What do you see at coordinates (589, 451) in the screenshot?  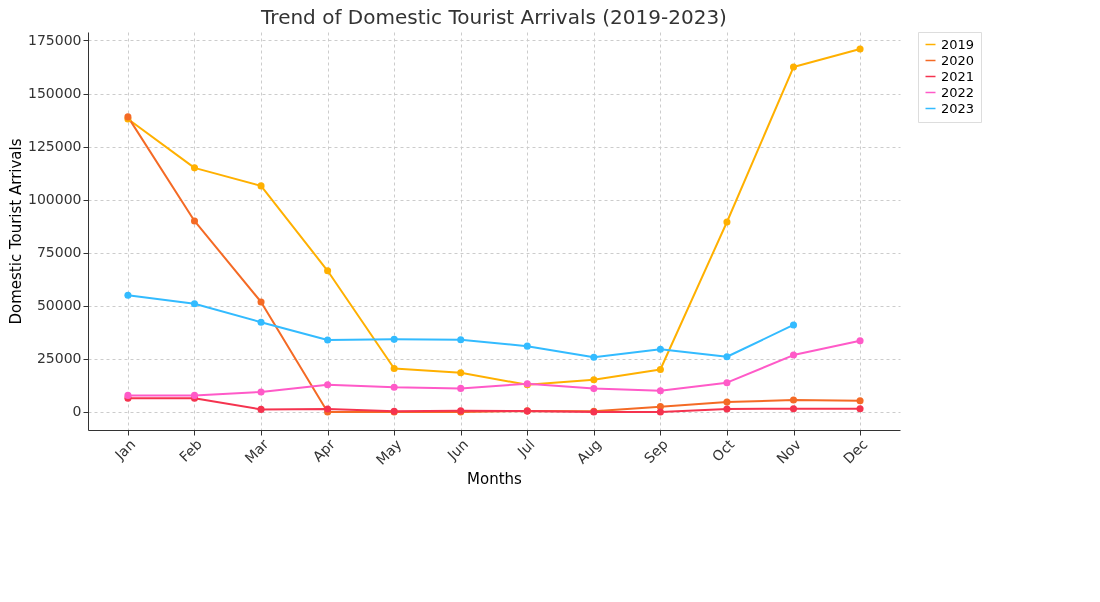 I see `x-tick-label: Aug` at bounding box center [589, 451].